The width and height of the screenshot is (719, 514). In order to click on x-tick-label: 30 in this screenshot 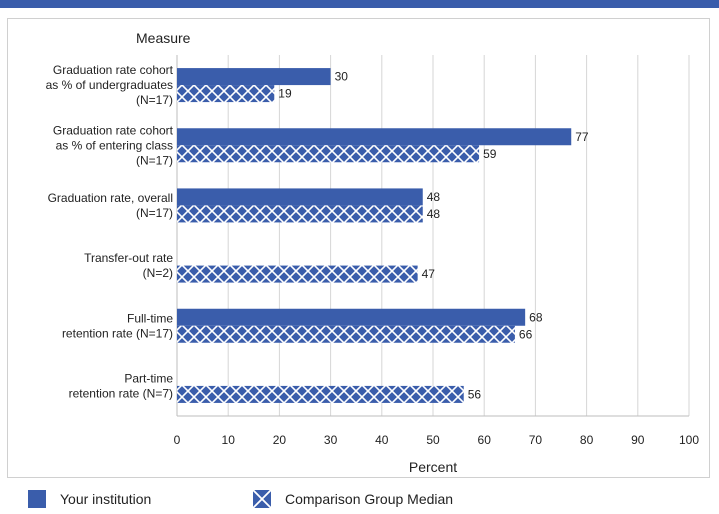, I will do `click(331, 440)`.